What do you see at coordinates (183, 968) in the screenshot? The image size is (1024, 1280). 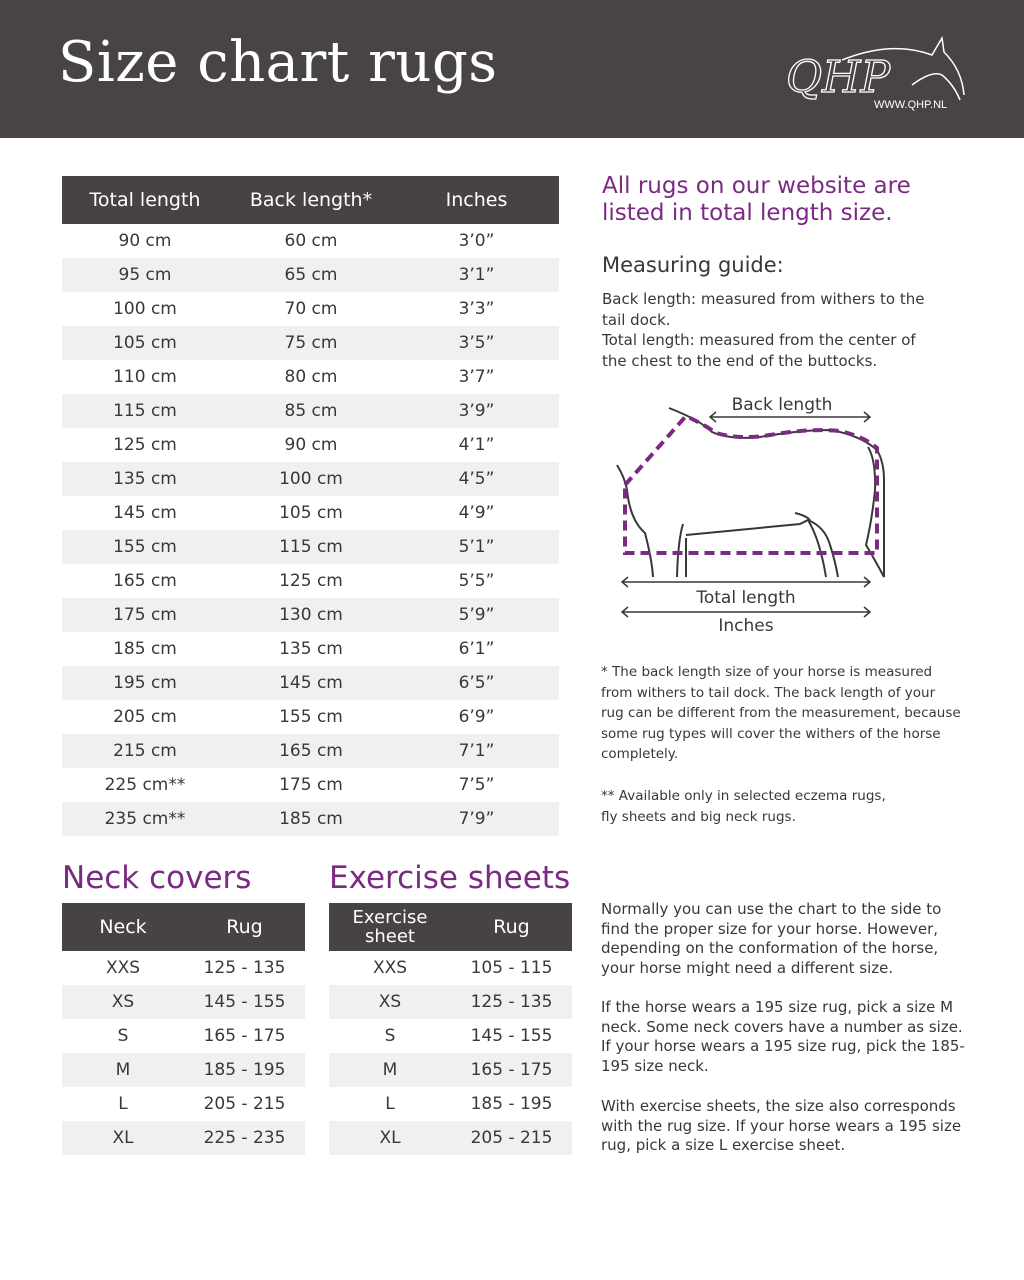 I see `table-row: XXS 125 - 135` at bounding box center [183, 968].